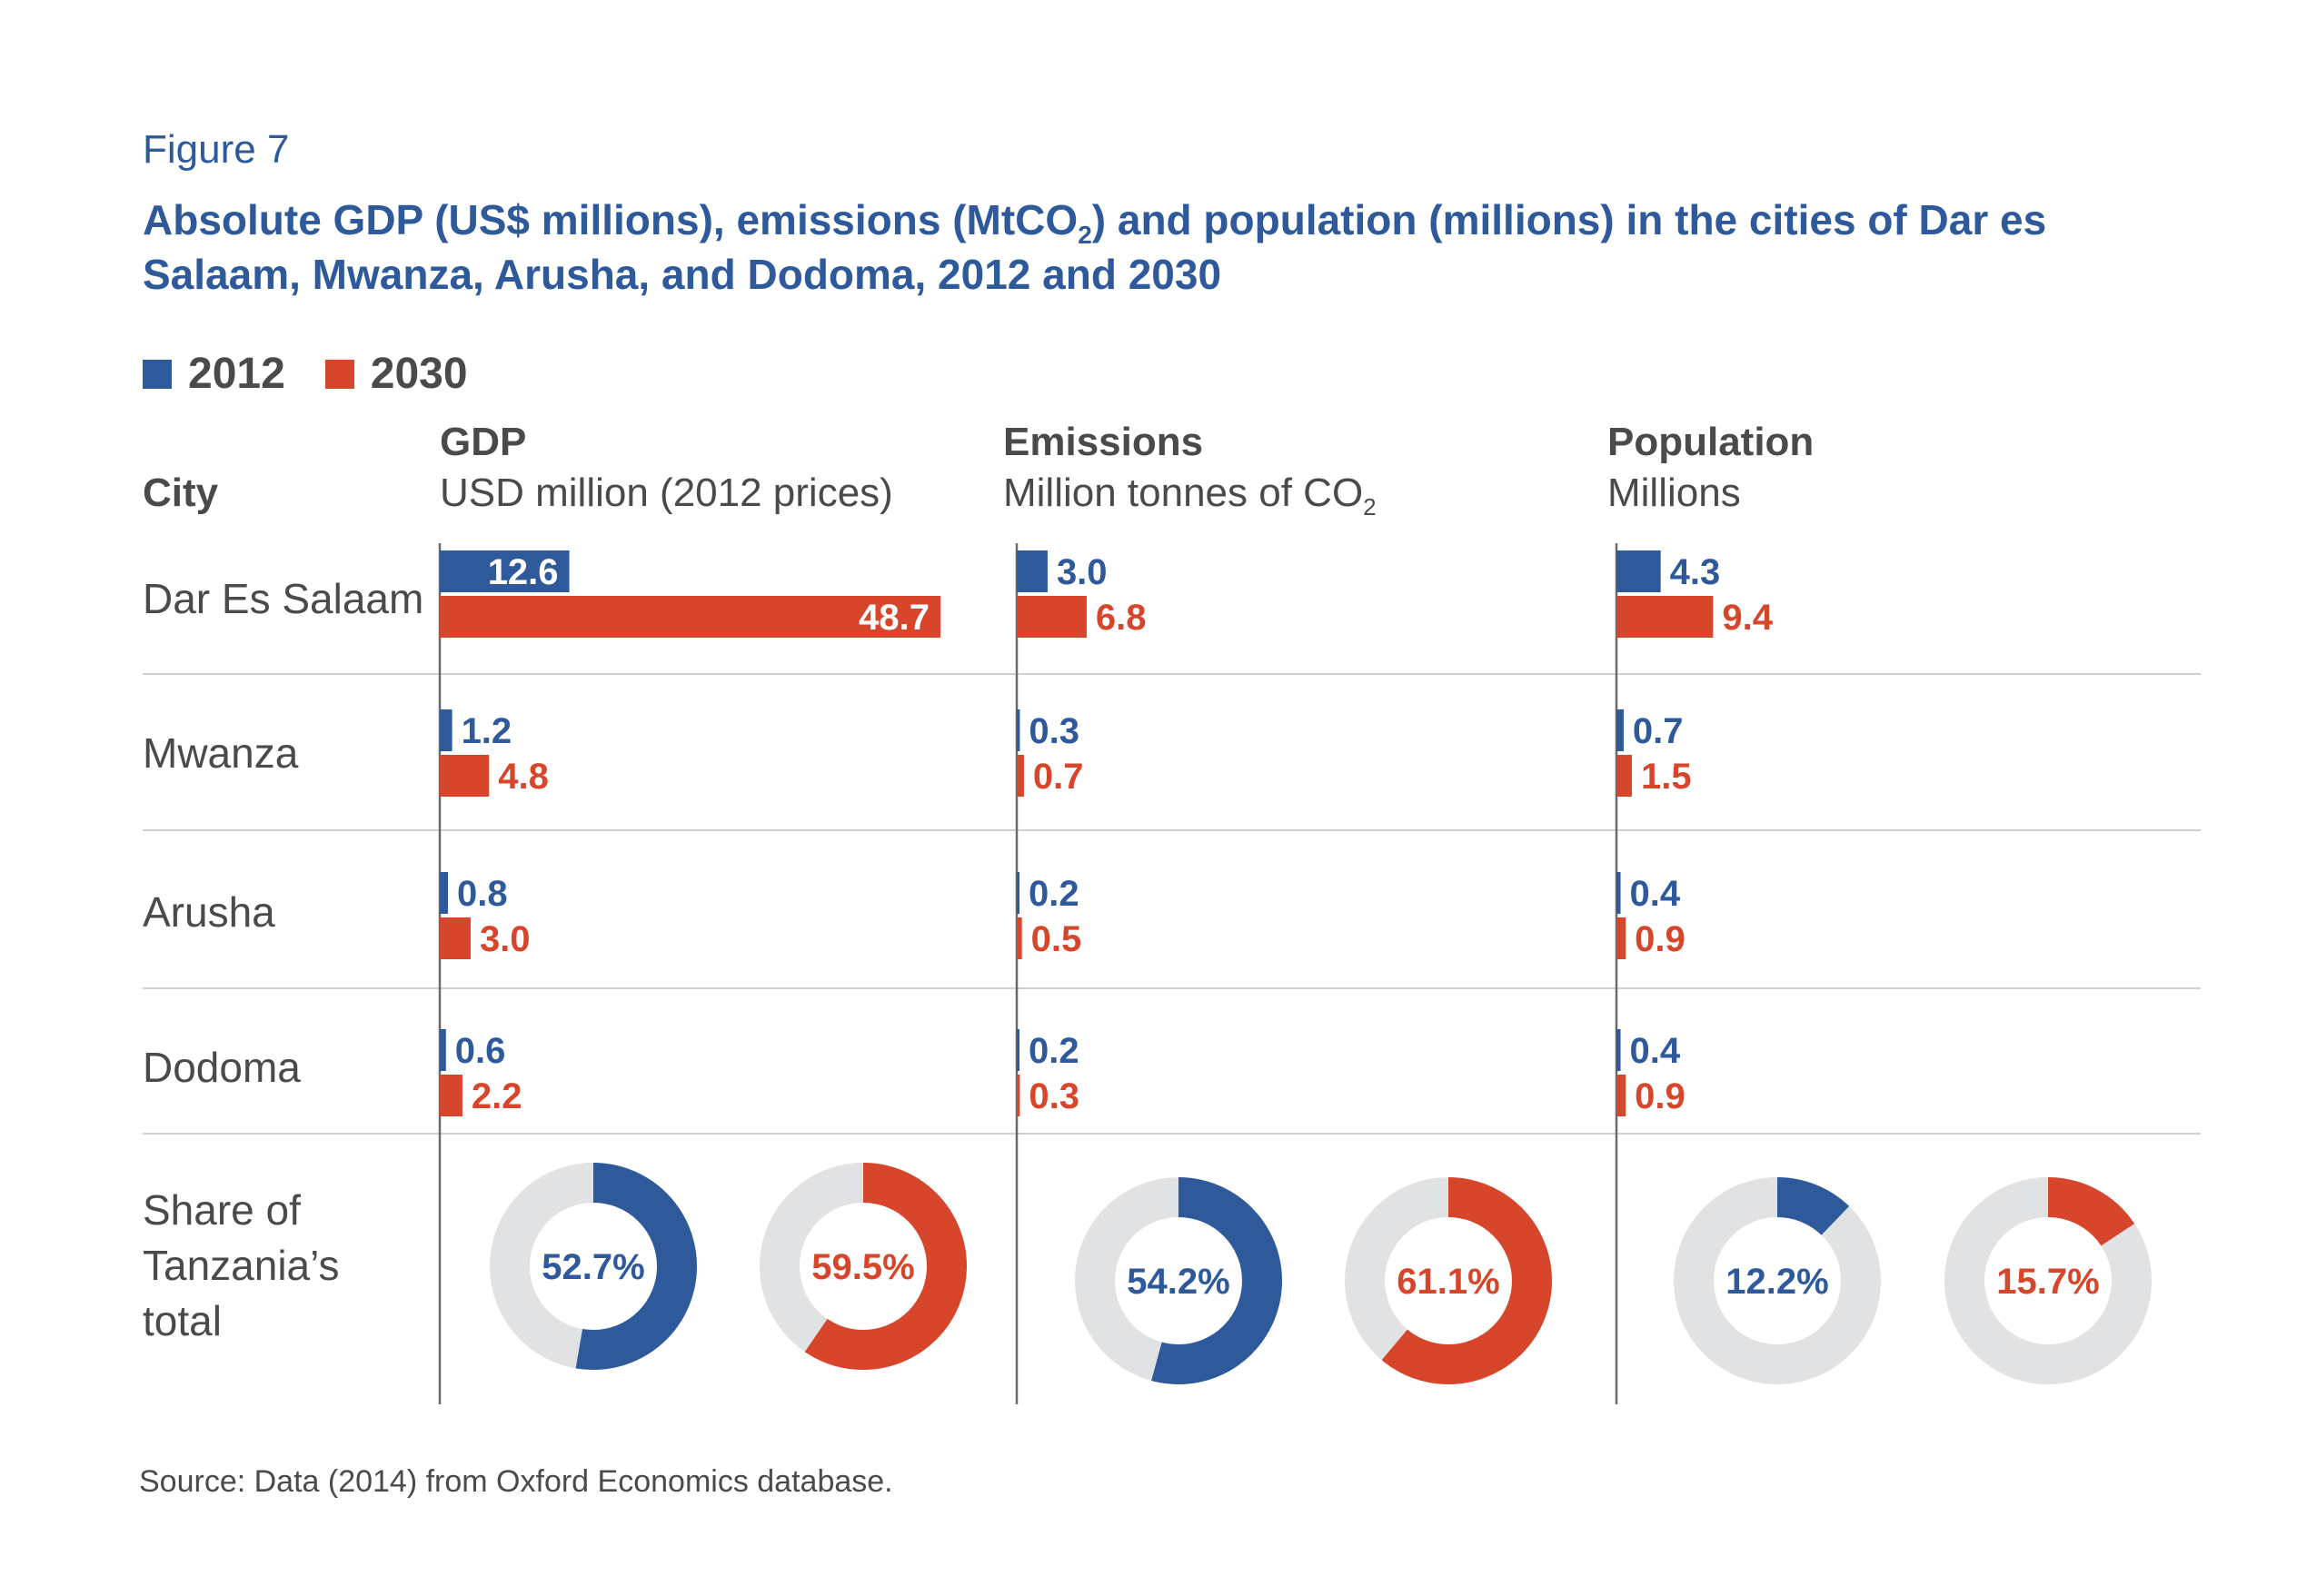 This screenshot has height=1596, width=2317. Describe the element at coordinates (523, 572) in the screenshot. I see `bar-label: 12.6` at that location.